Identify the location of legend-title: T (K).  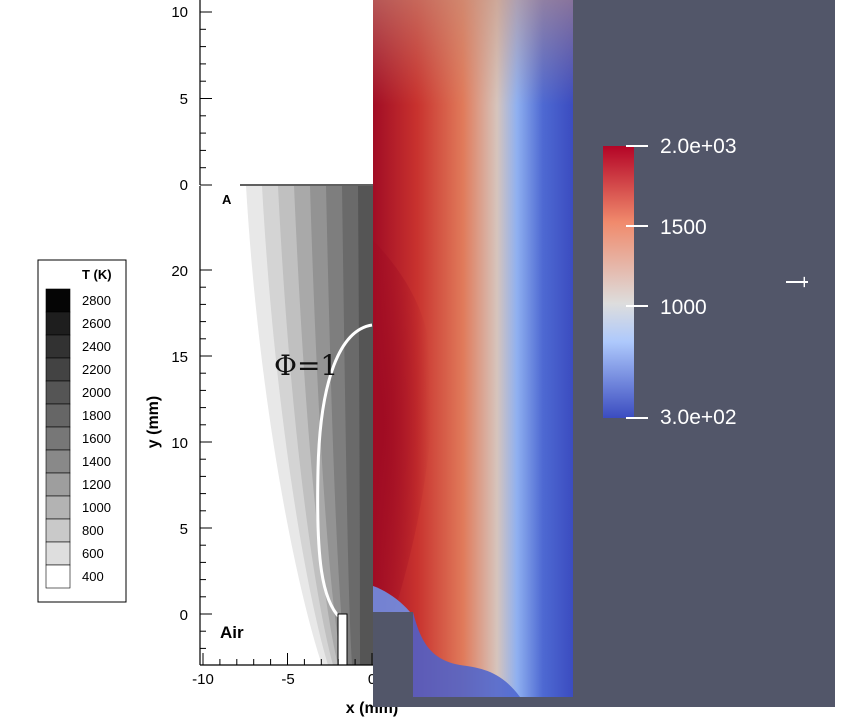
(97, 274).